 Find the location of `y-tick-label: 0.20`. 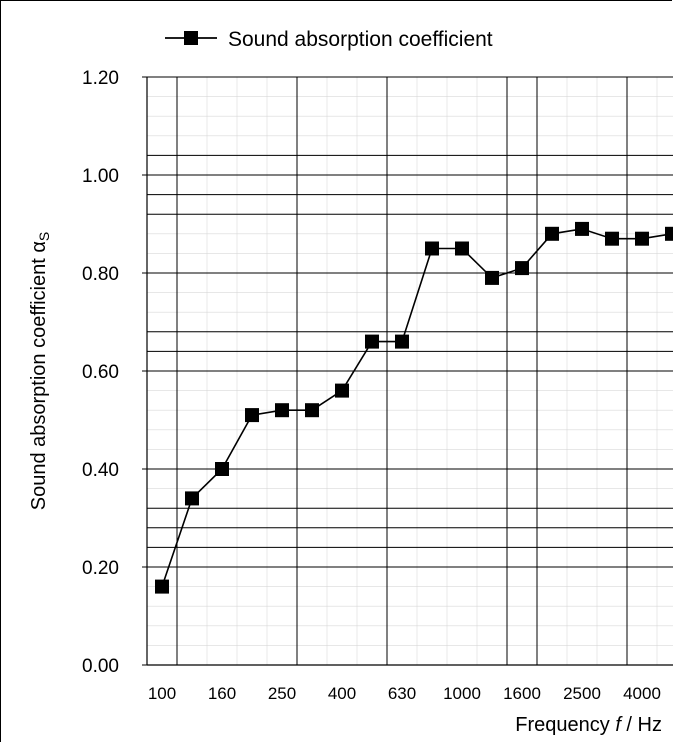

y-tick-label: 0.20 is located at coordinates (100, 568).